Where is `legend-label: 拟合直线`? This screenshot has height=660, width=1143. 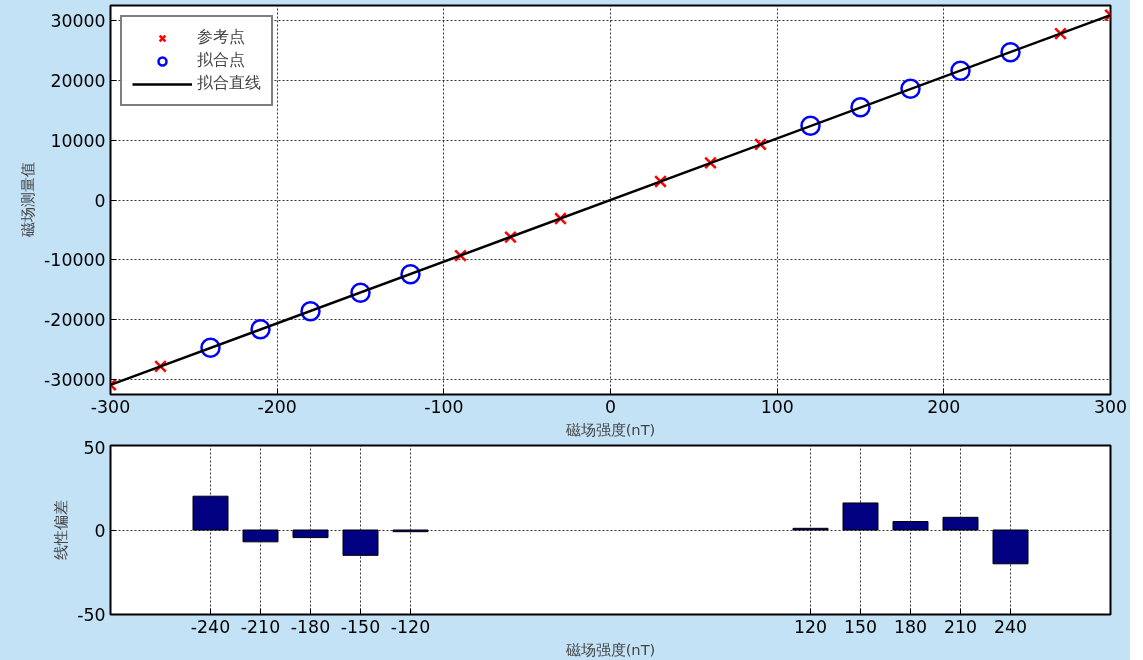 legend-label: 拟合直线 is located at coordinates (229, 83).